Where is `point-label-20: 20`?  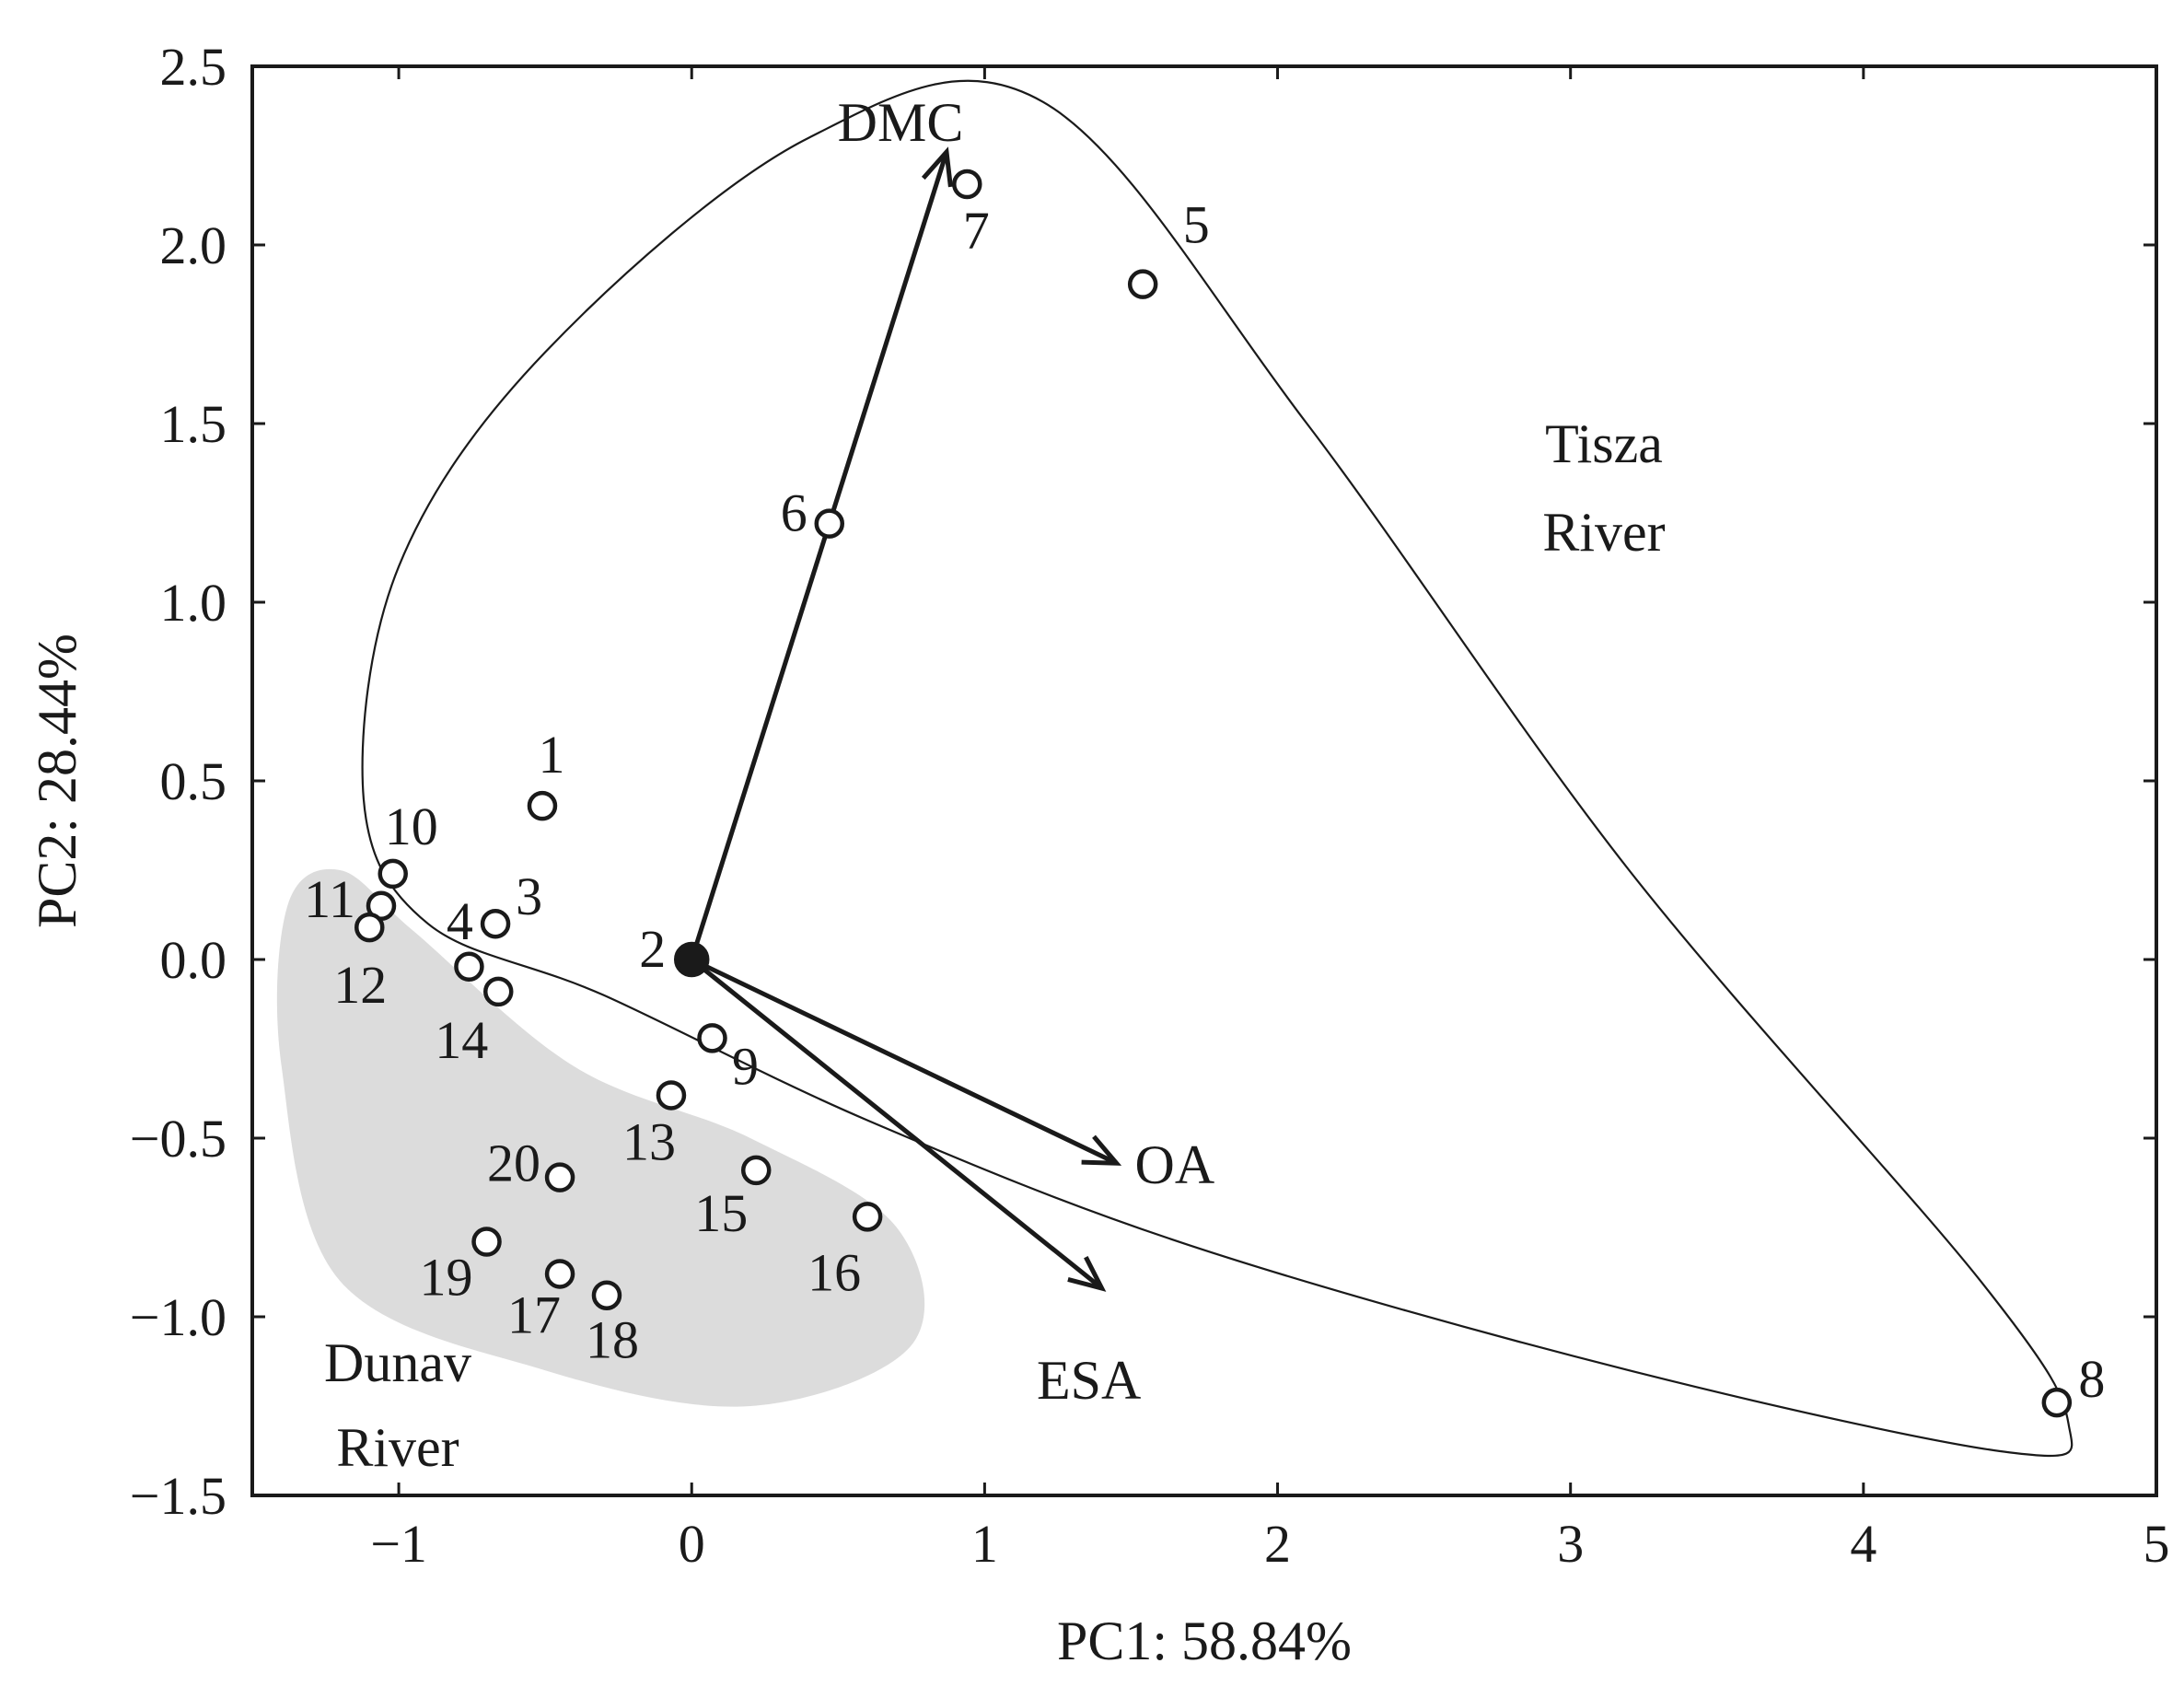
point-label-20: 20 is located at coordinates (513, 1163).